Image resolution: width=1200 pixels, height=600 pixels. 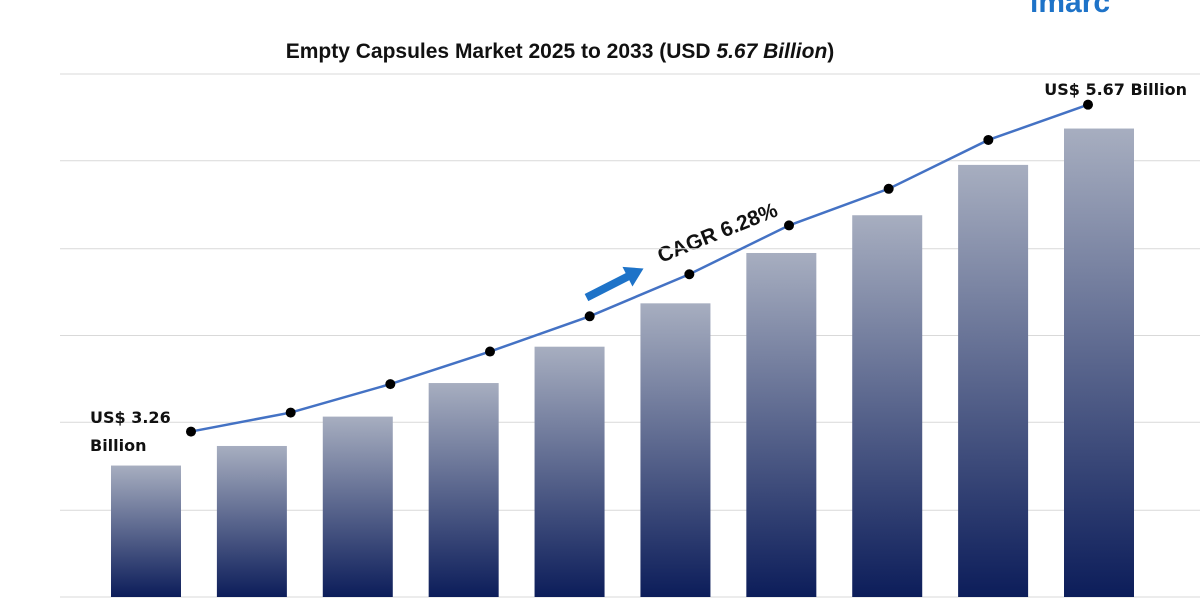 I want to click on cagr-arrow, so click(x=614, y=284).